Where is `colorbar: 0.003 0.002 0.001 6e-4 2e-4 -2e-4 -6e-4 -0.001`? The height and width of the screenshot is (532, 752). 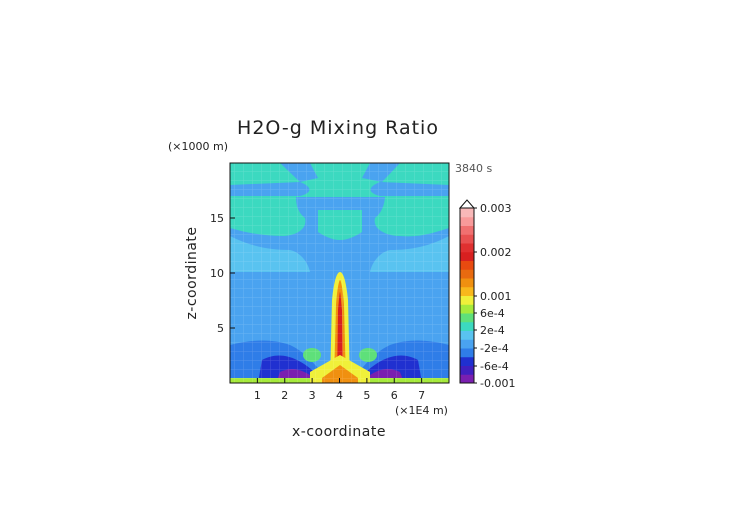
colorbar: 0.003 0.002 0.001 6e-4 2e-4 -2e-4 -6e-4 -0.001 is located at coordinates (486, 294).